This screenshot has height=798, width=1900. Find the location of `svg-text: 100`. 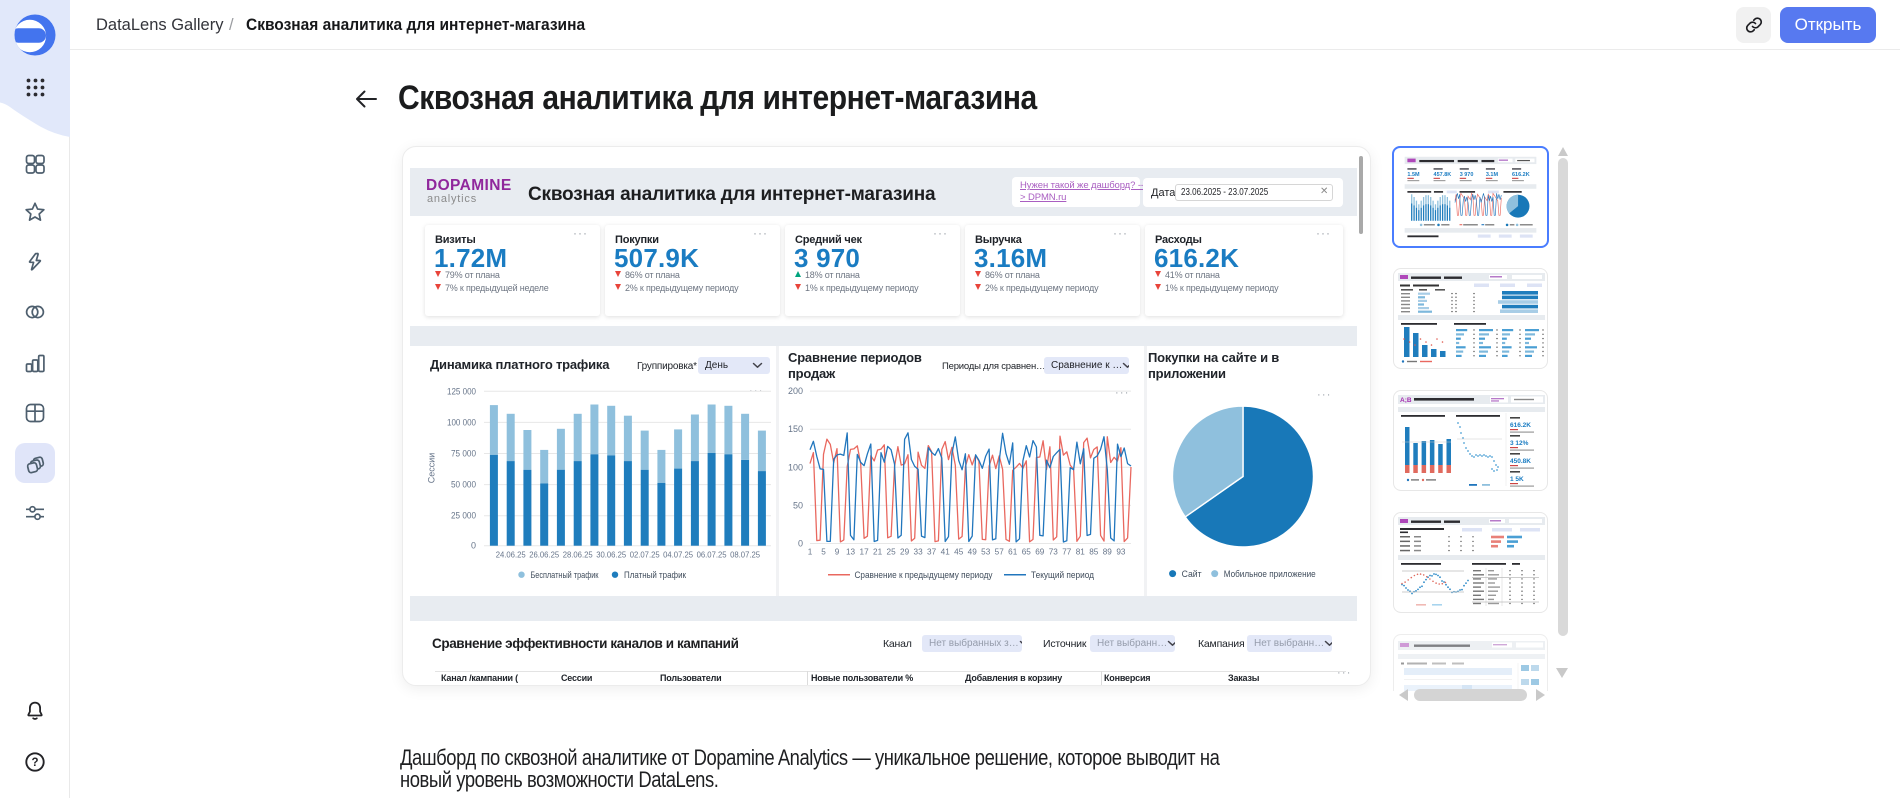

svg-text: 100 is located at coordinates (795, 467).